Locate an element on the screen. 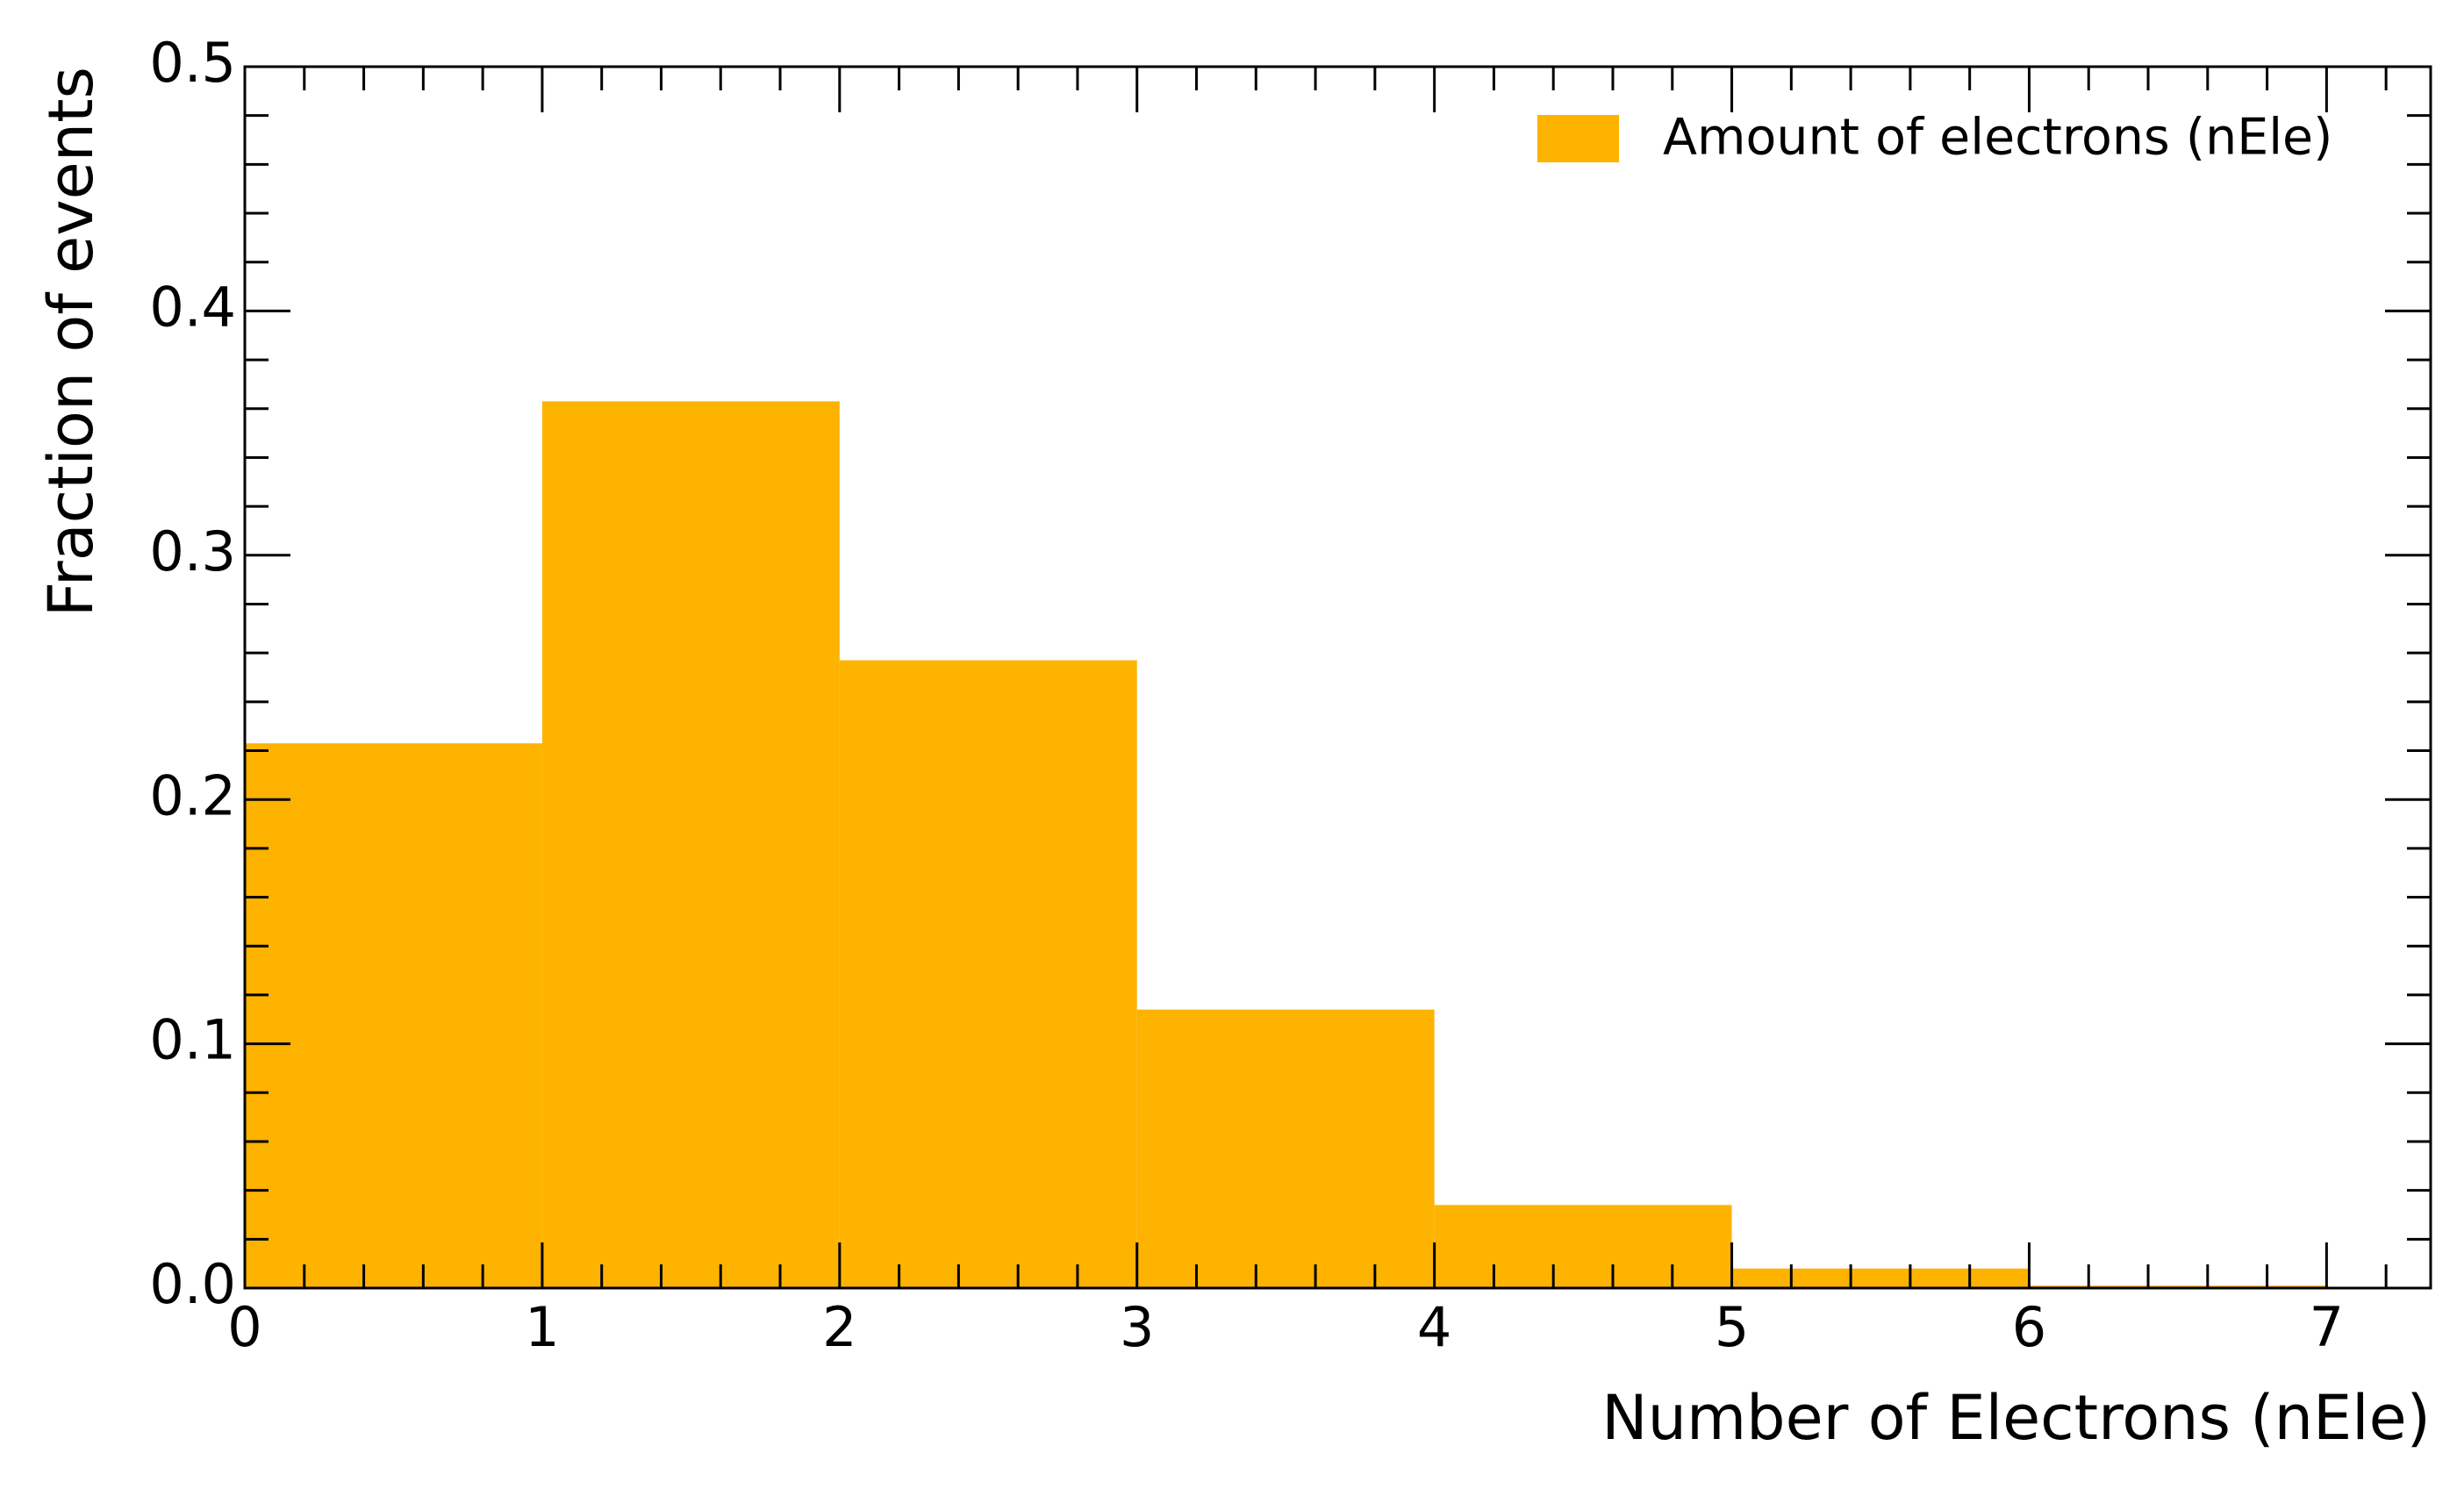 The height and width of the screenshot is (1489, 2464). x-tick-label: 5 is located at coordinates (1732, 1327).